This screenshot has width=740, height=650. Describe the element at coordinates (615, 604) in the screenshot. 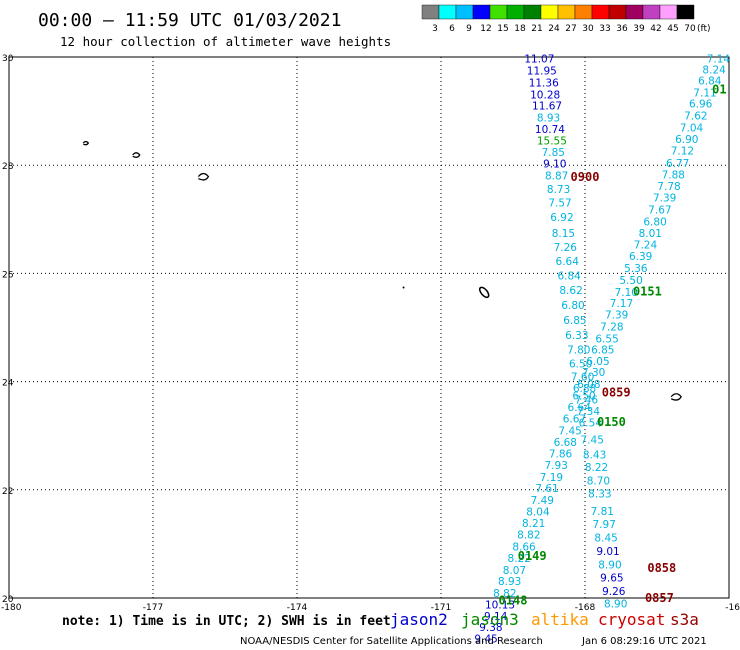

I see `wave-height-label: 8.90` at that location.